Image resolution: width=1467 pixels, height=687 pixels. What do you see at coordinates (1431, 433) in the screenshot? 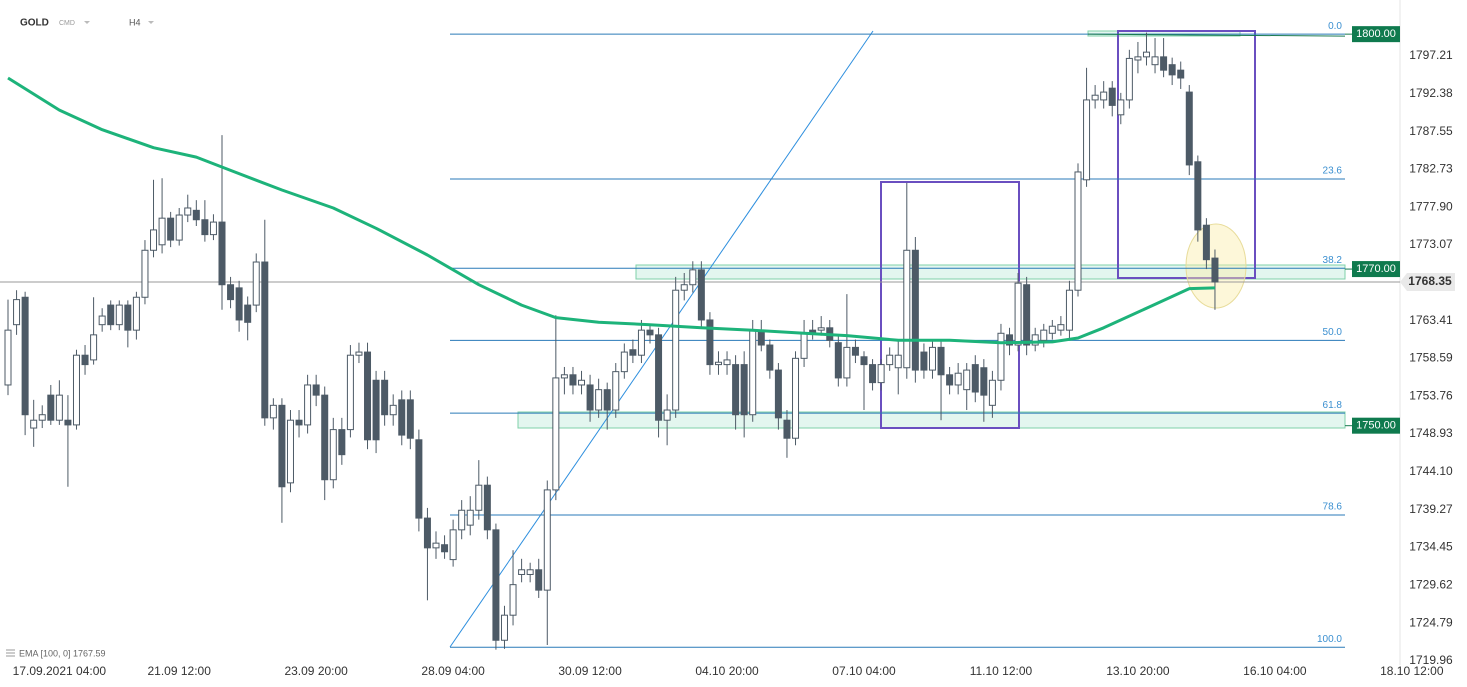
I see `y-tick-label: 1748.93` at bounding box center [1431, 433].